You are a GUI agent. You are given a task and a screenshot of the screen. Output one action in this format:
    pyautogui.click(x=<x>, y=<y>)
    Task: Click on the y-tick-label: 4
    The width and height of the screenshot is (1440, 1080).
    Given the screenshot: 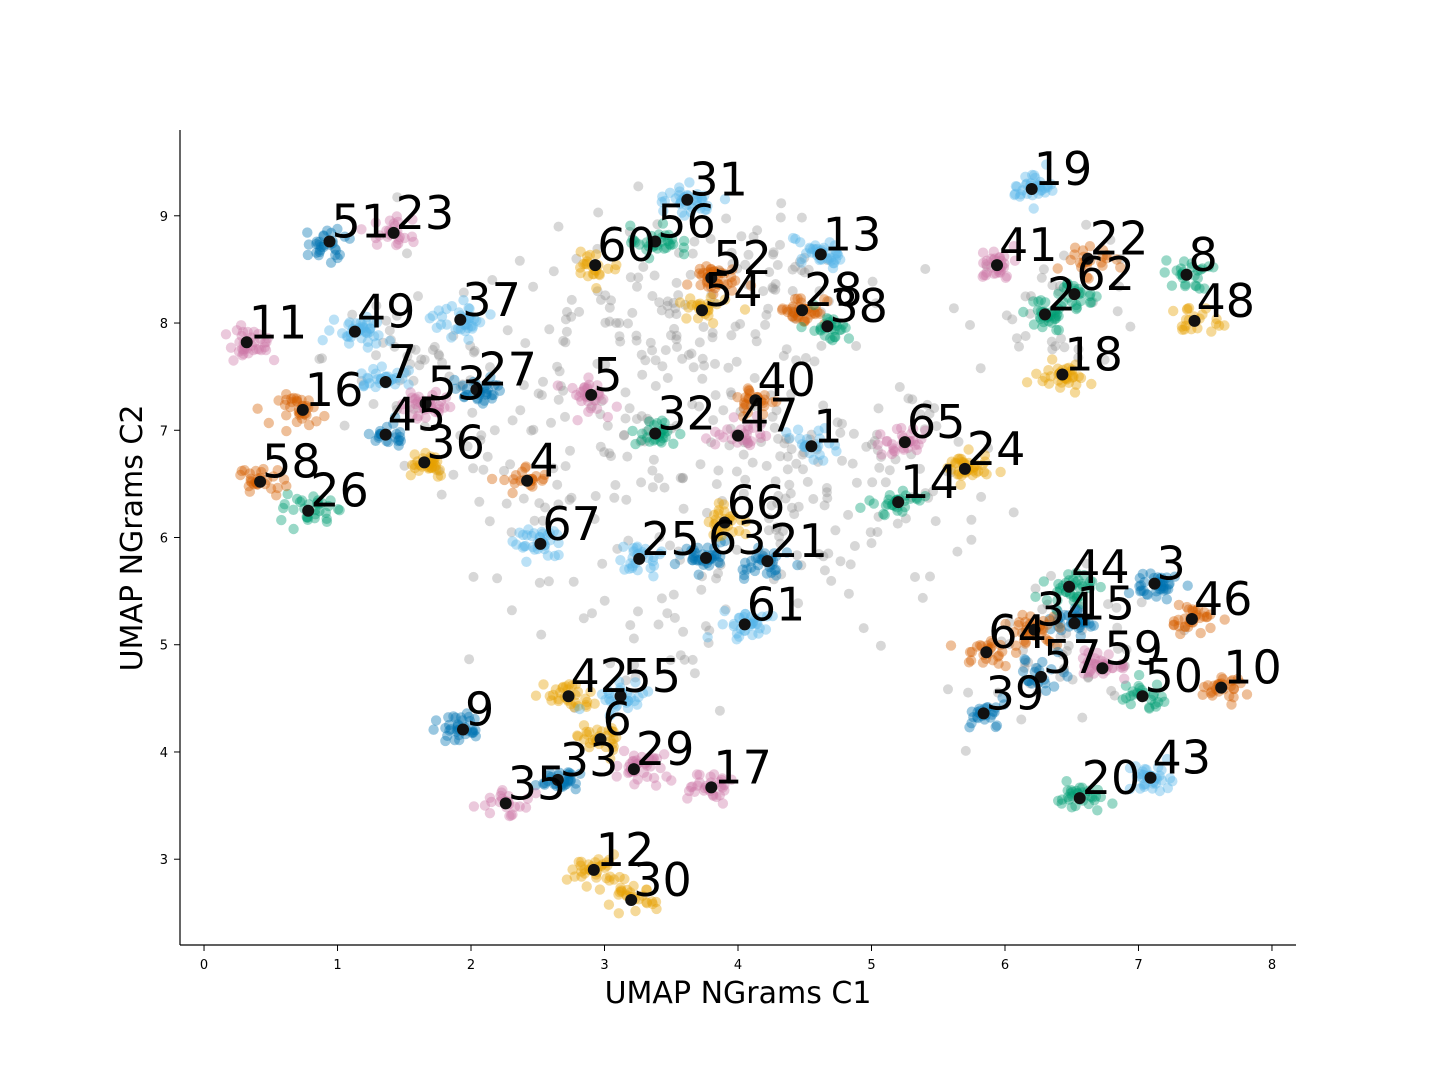 What is the action you would take?
    pyautogui.click(x=164, y=753)
    